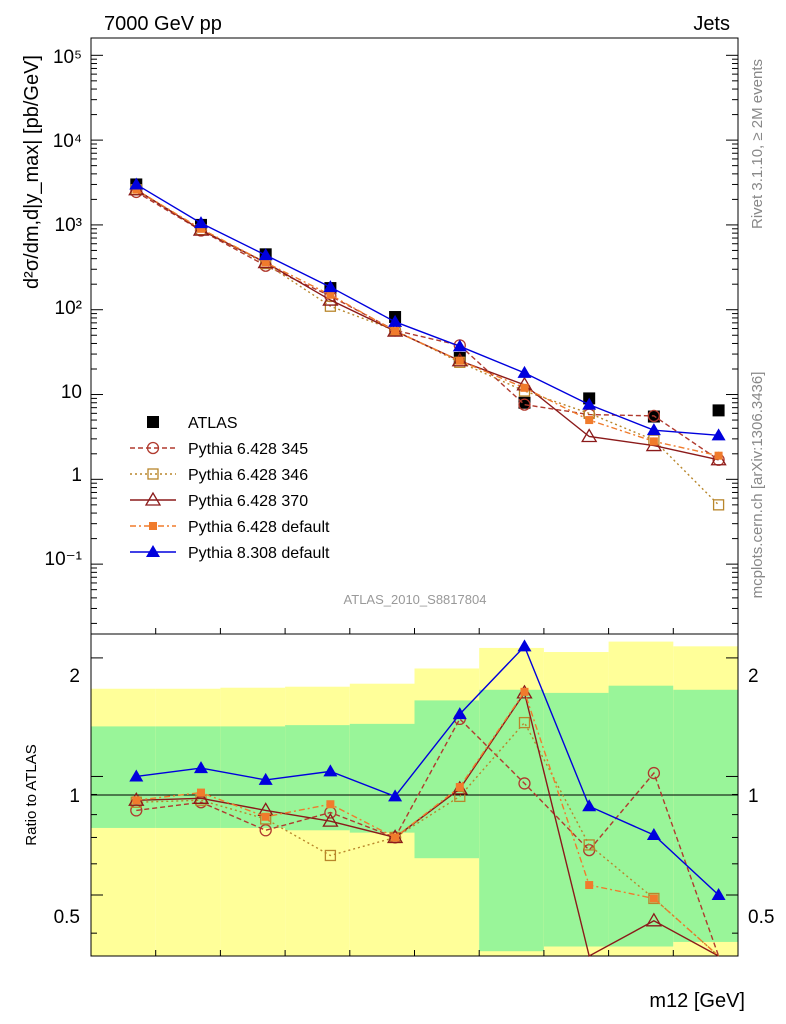  Describe the element at coordinates (219, 449) in the screenshot. I see `legend-entry: Pythia 6.428 345` at that location.